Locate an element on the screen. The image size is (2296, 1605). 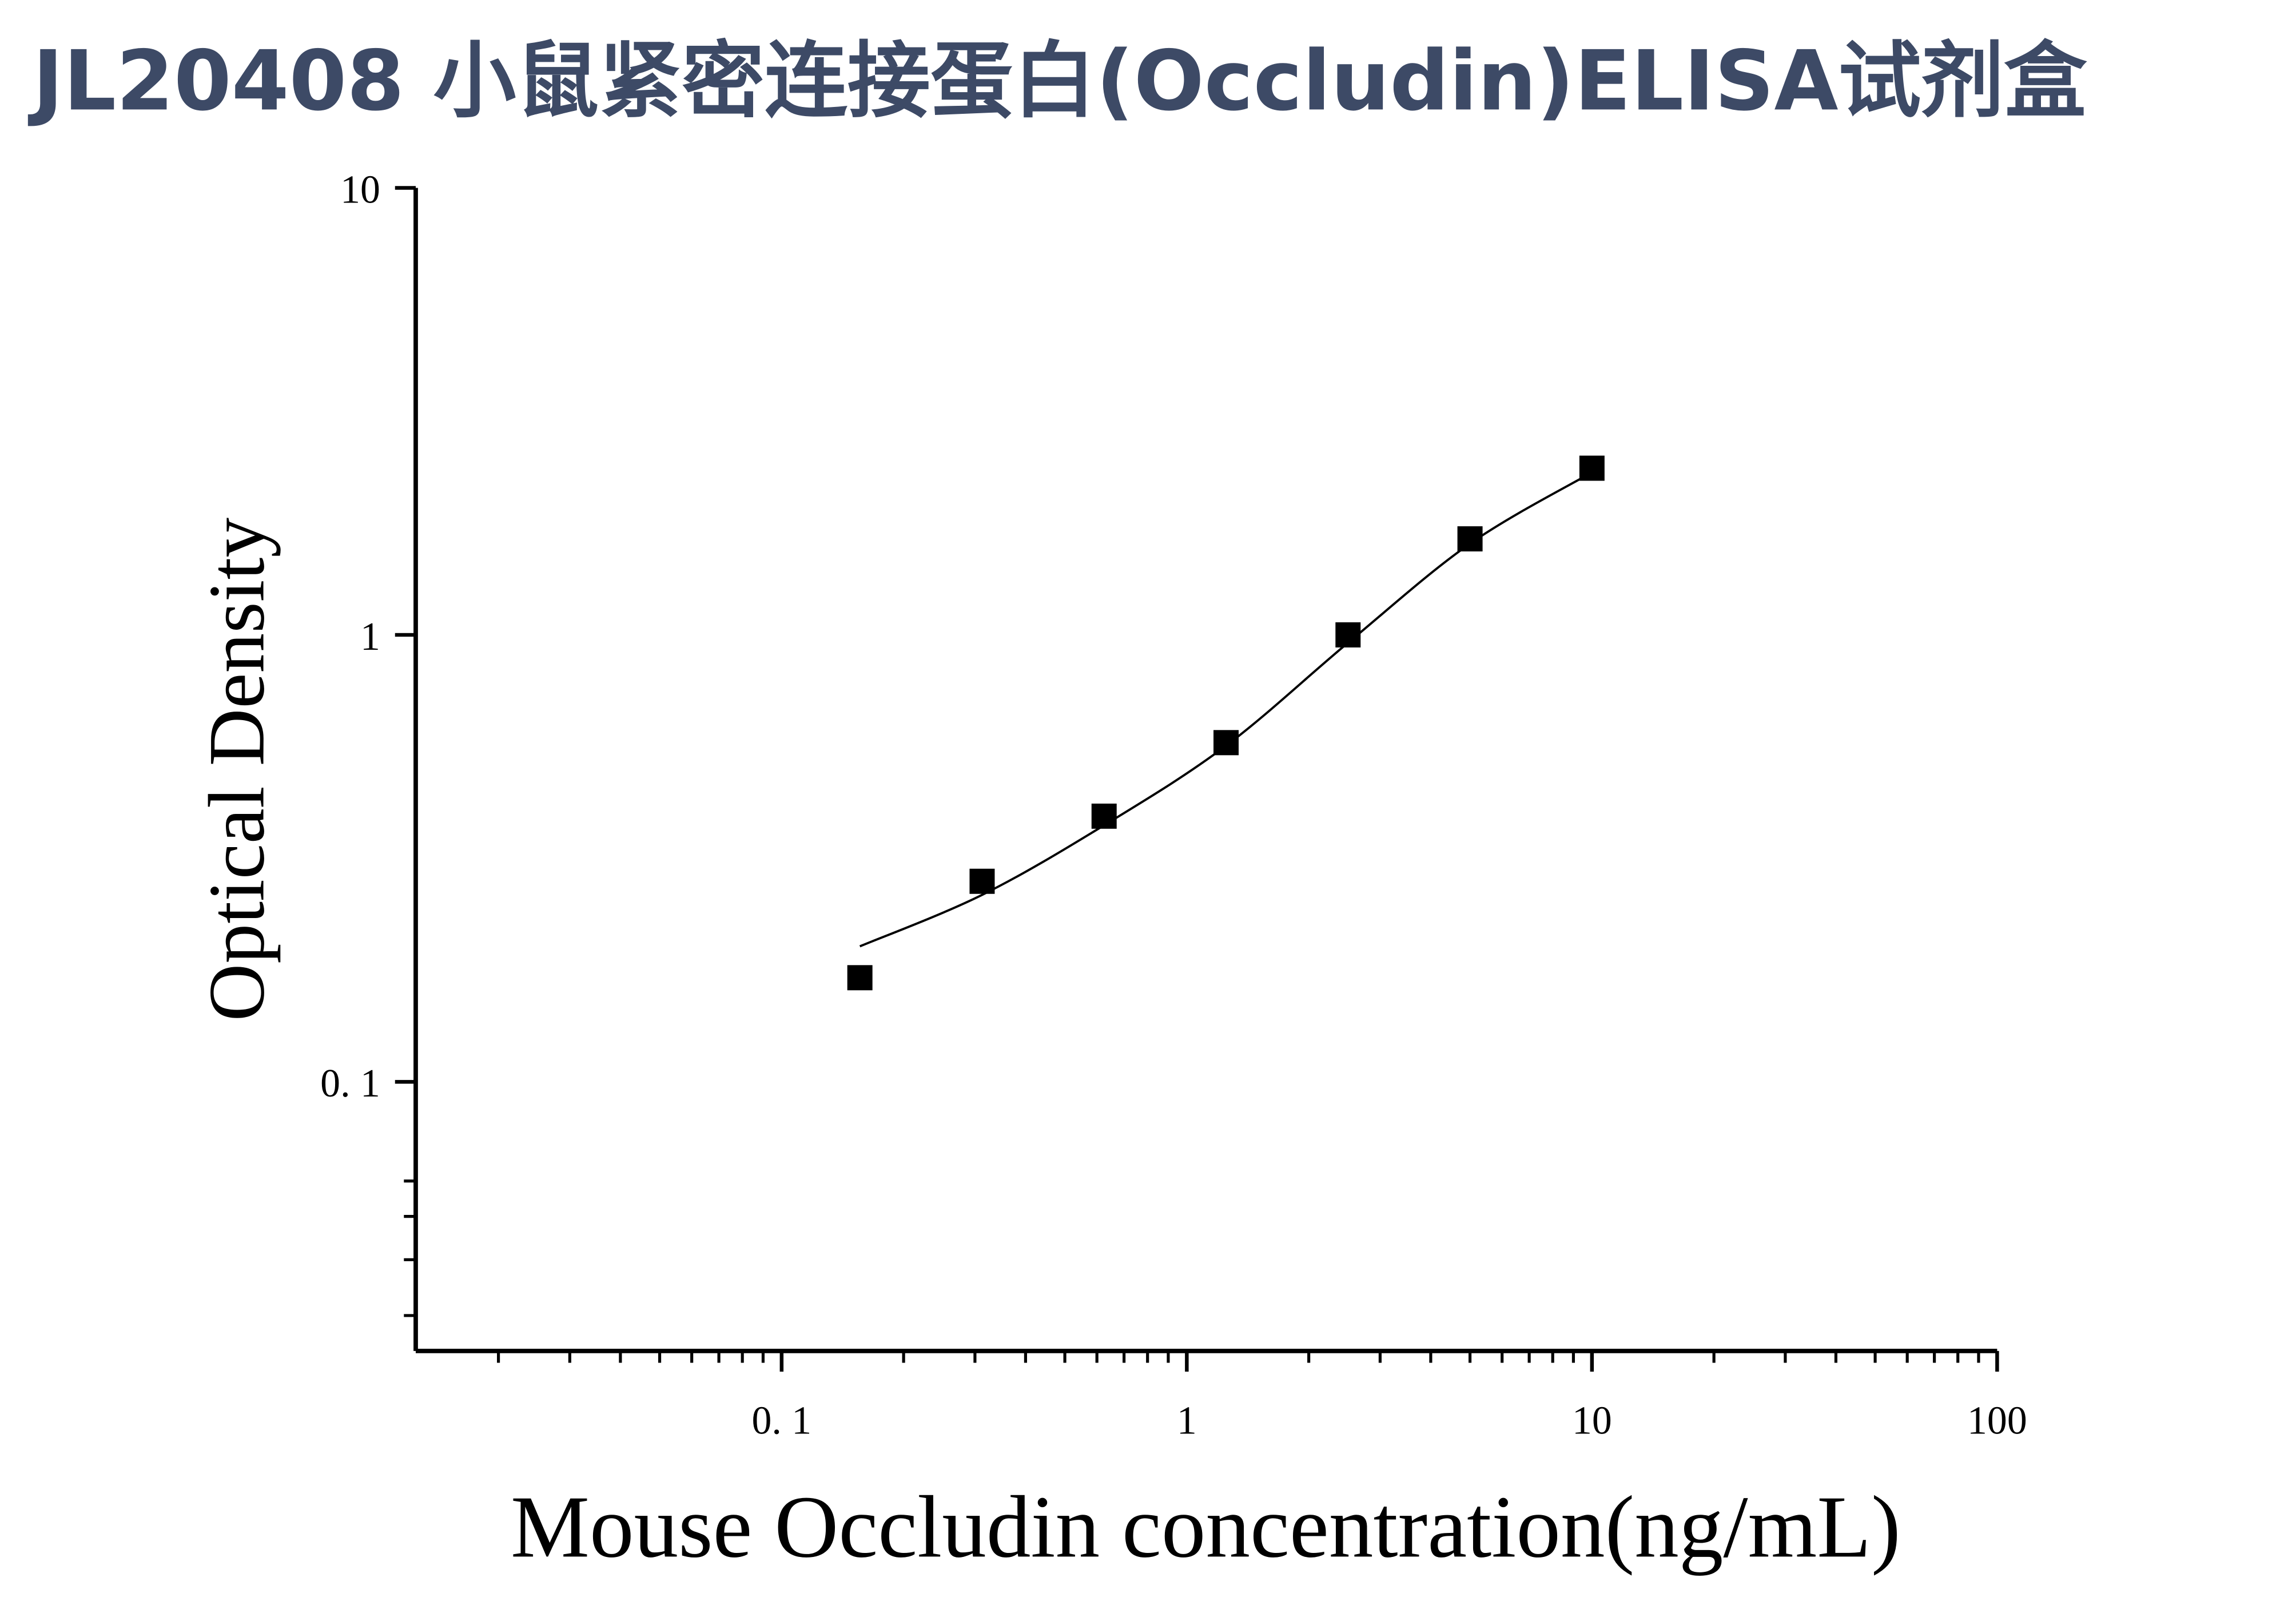
y-tick-label: 0. 1 is located at coordinates (350, 1084).